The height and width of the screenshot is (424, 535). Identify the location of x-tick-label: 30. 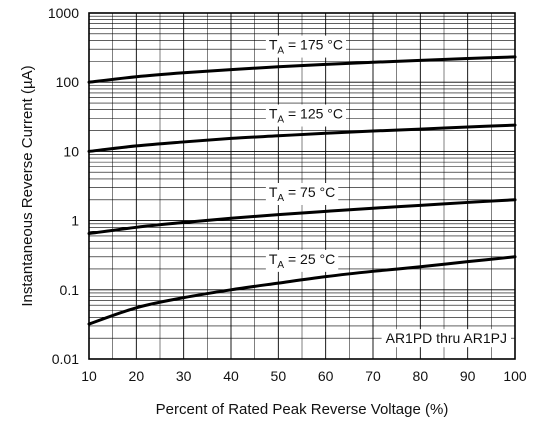
(184, 376).